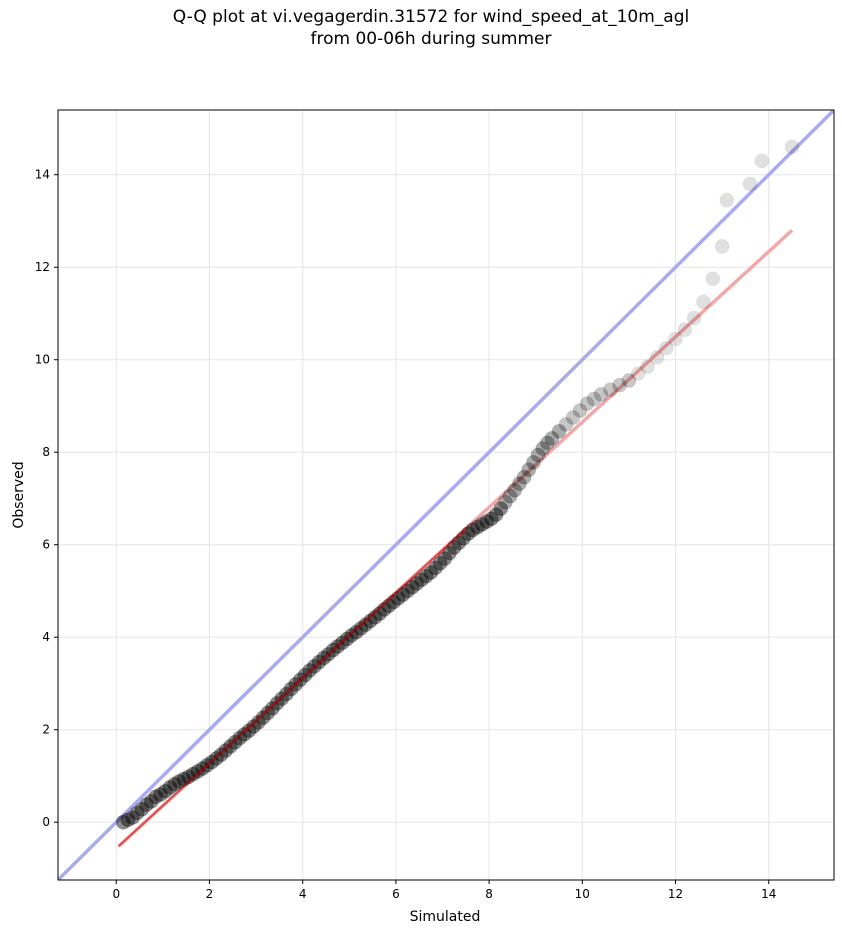 The height and width of the screenshot is (934, 842). I want to click on y-tick-label: 12, so click(42, 267).